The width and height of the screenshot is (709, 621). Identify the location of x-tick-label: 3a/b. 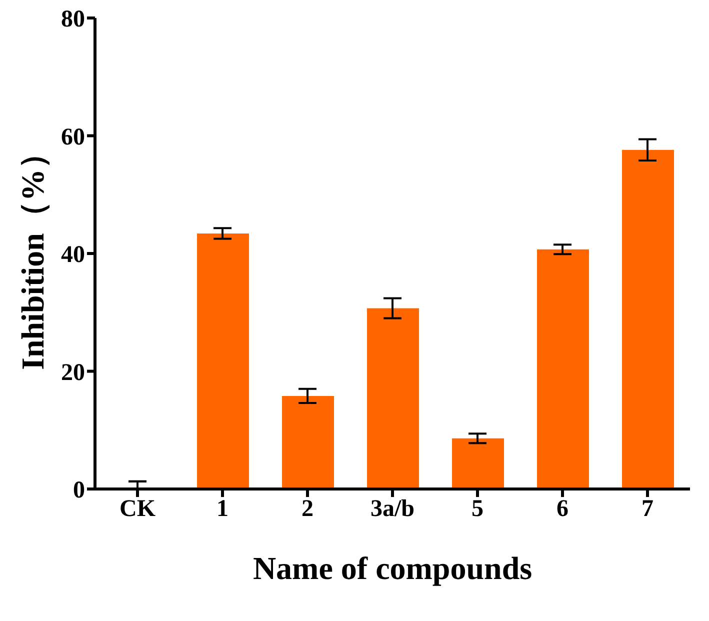
(392, 509).